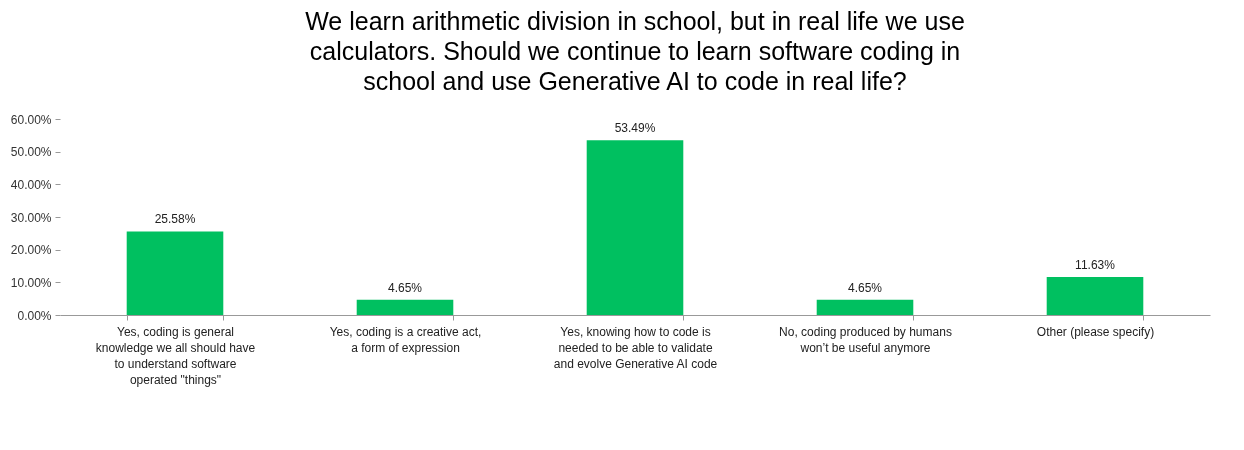 Image resolution: width=1244 pixels, height=450 pixels. What do you see at coordinates (405, 339) in the screenshot?
I see `x-tick-label: Yes, coding is a creative act, a form of expression` at bounding box center [405, 339].